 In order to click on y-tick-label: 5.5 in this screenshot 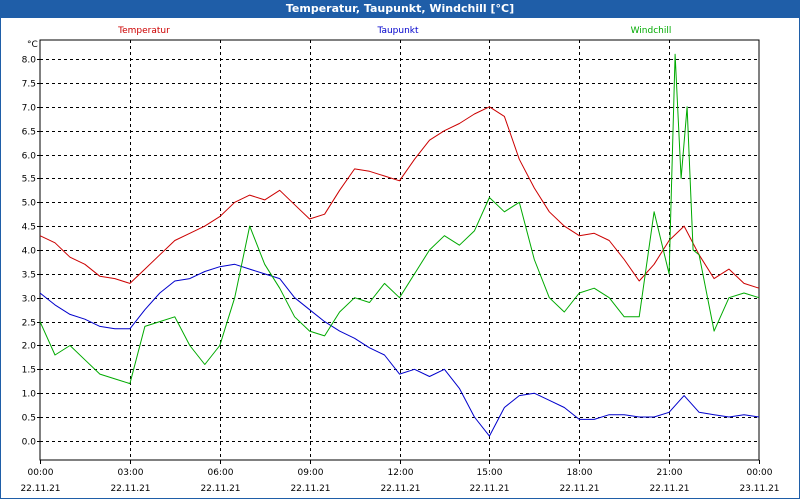, I will do `click(29, 180)`.